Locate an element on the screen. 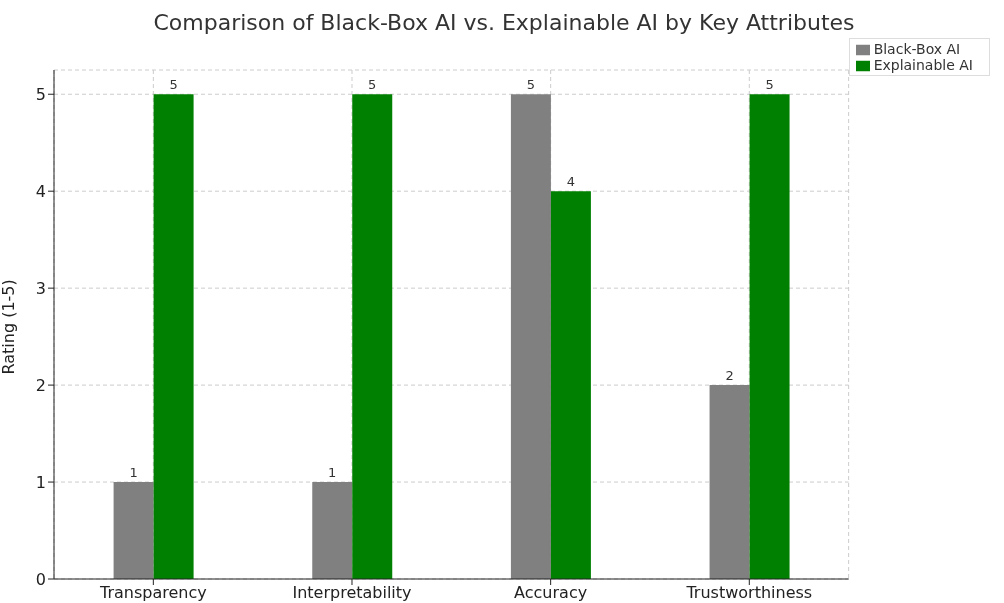  y-tick-label: 4 is located at coordinates (40, 191).